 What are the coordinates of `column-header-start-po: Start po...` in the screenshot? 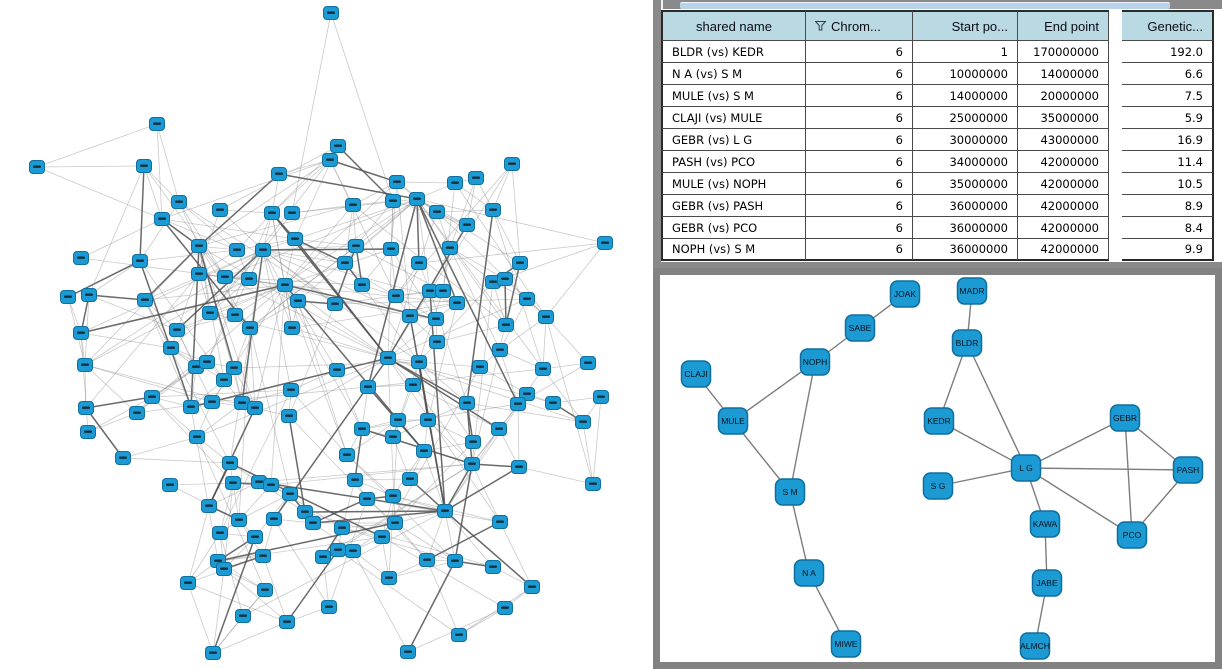 It's located at (965, 25).